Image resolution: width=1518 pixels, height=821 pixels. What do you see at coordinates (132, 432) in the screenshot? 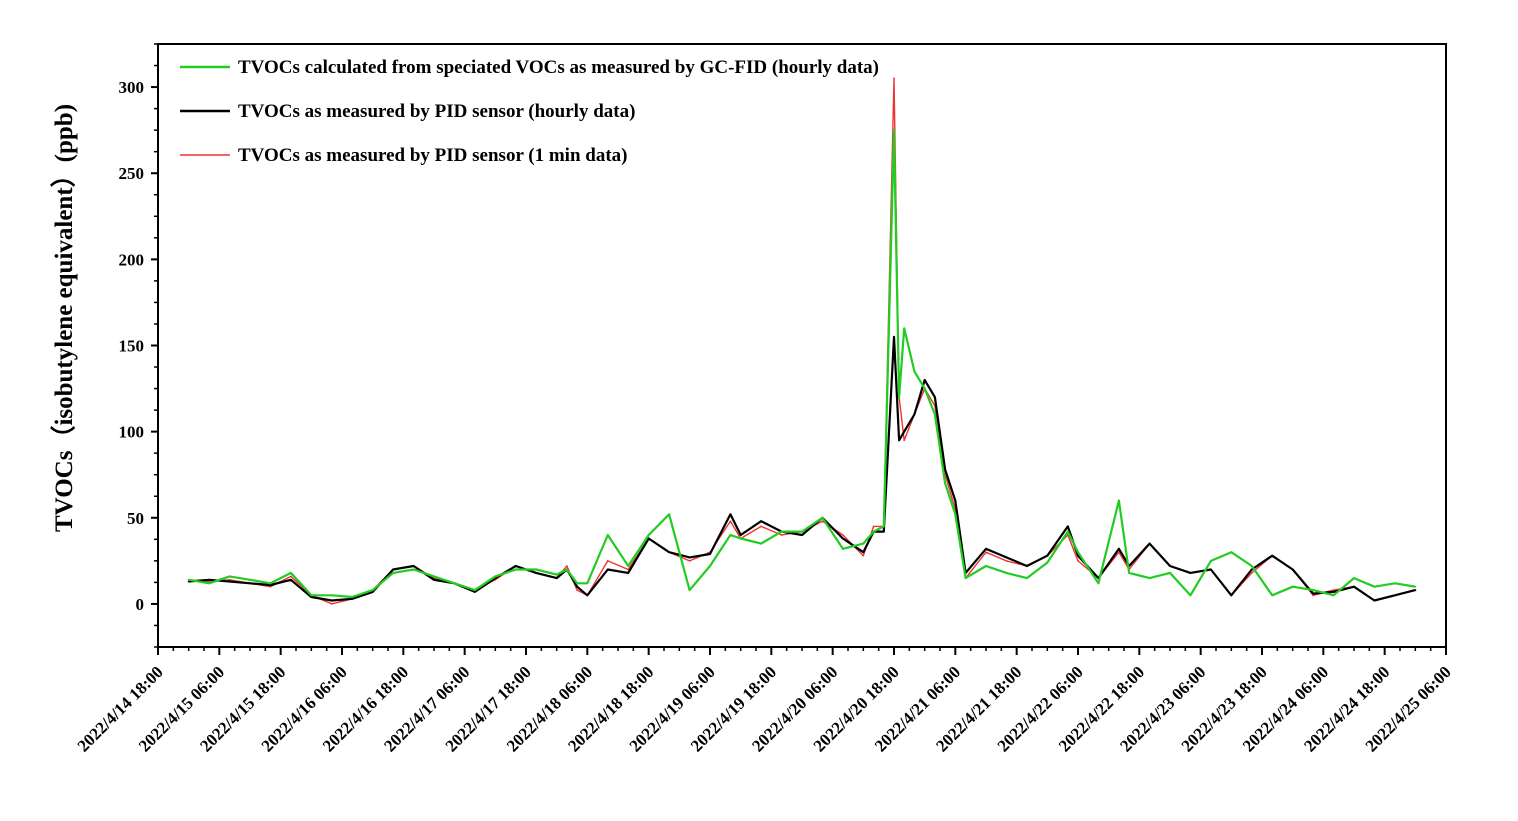
I see `y-tick-label: 100` at bounding box center [132, 432].